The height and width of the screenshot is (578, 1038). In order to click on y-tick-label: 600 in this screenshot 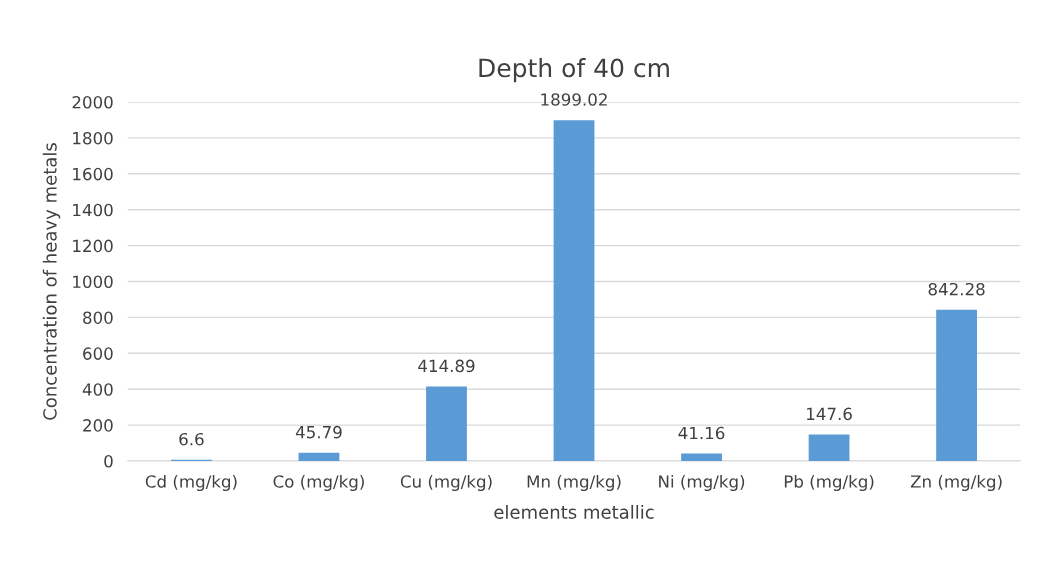, I will do `click(98, 353)`.